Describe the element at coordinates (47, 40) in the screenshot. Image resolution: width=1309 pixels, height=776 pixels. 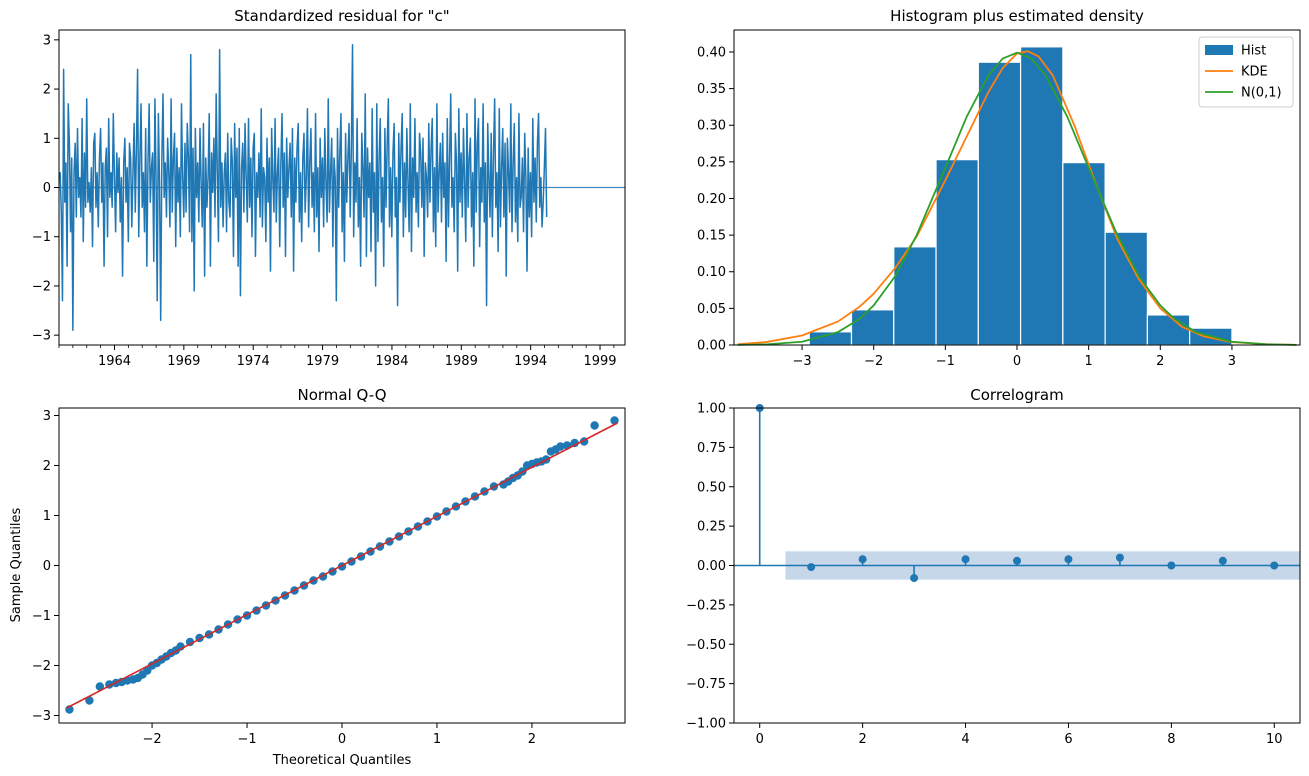
I see `residual-ytick-label: 3` at that location.